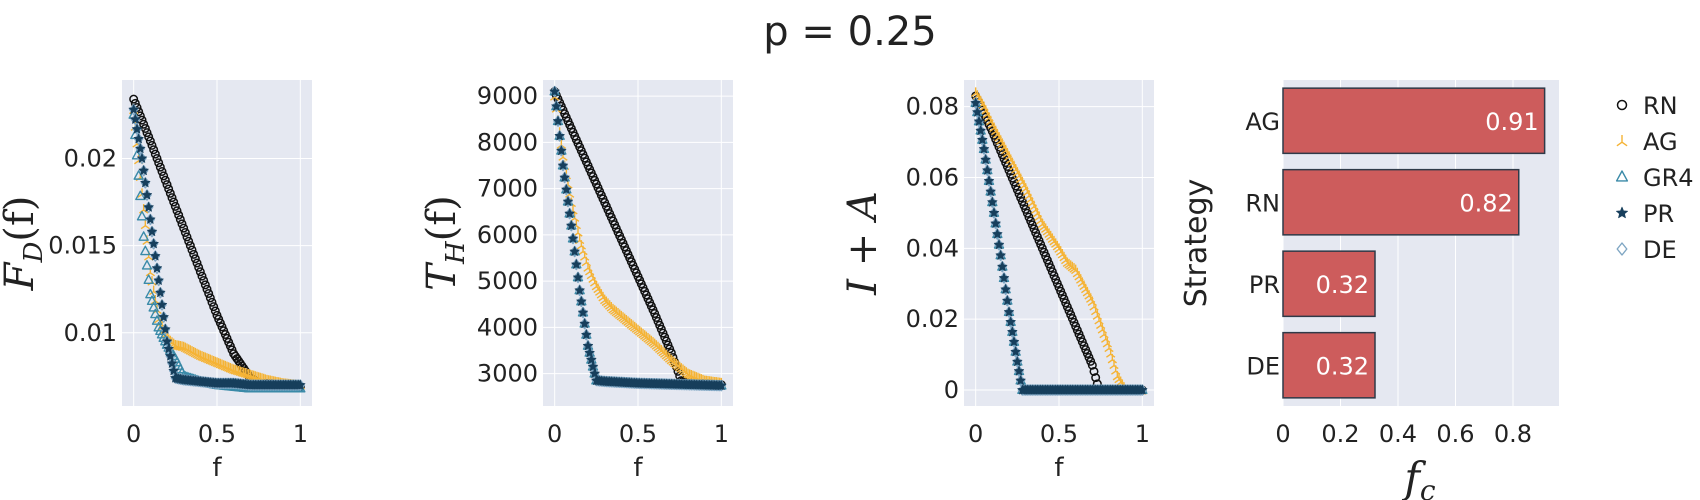 Image resolution: width=1700 pixels, height=500 pixels. I want to click on y-tick-label: 0.01, so click(90, 333).